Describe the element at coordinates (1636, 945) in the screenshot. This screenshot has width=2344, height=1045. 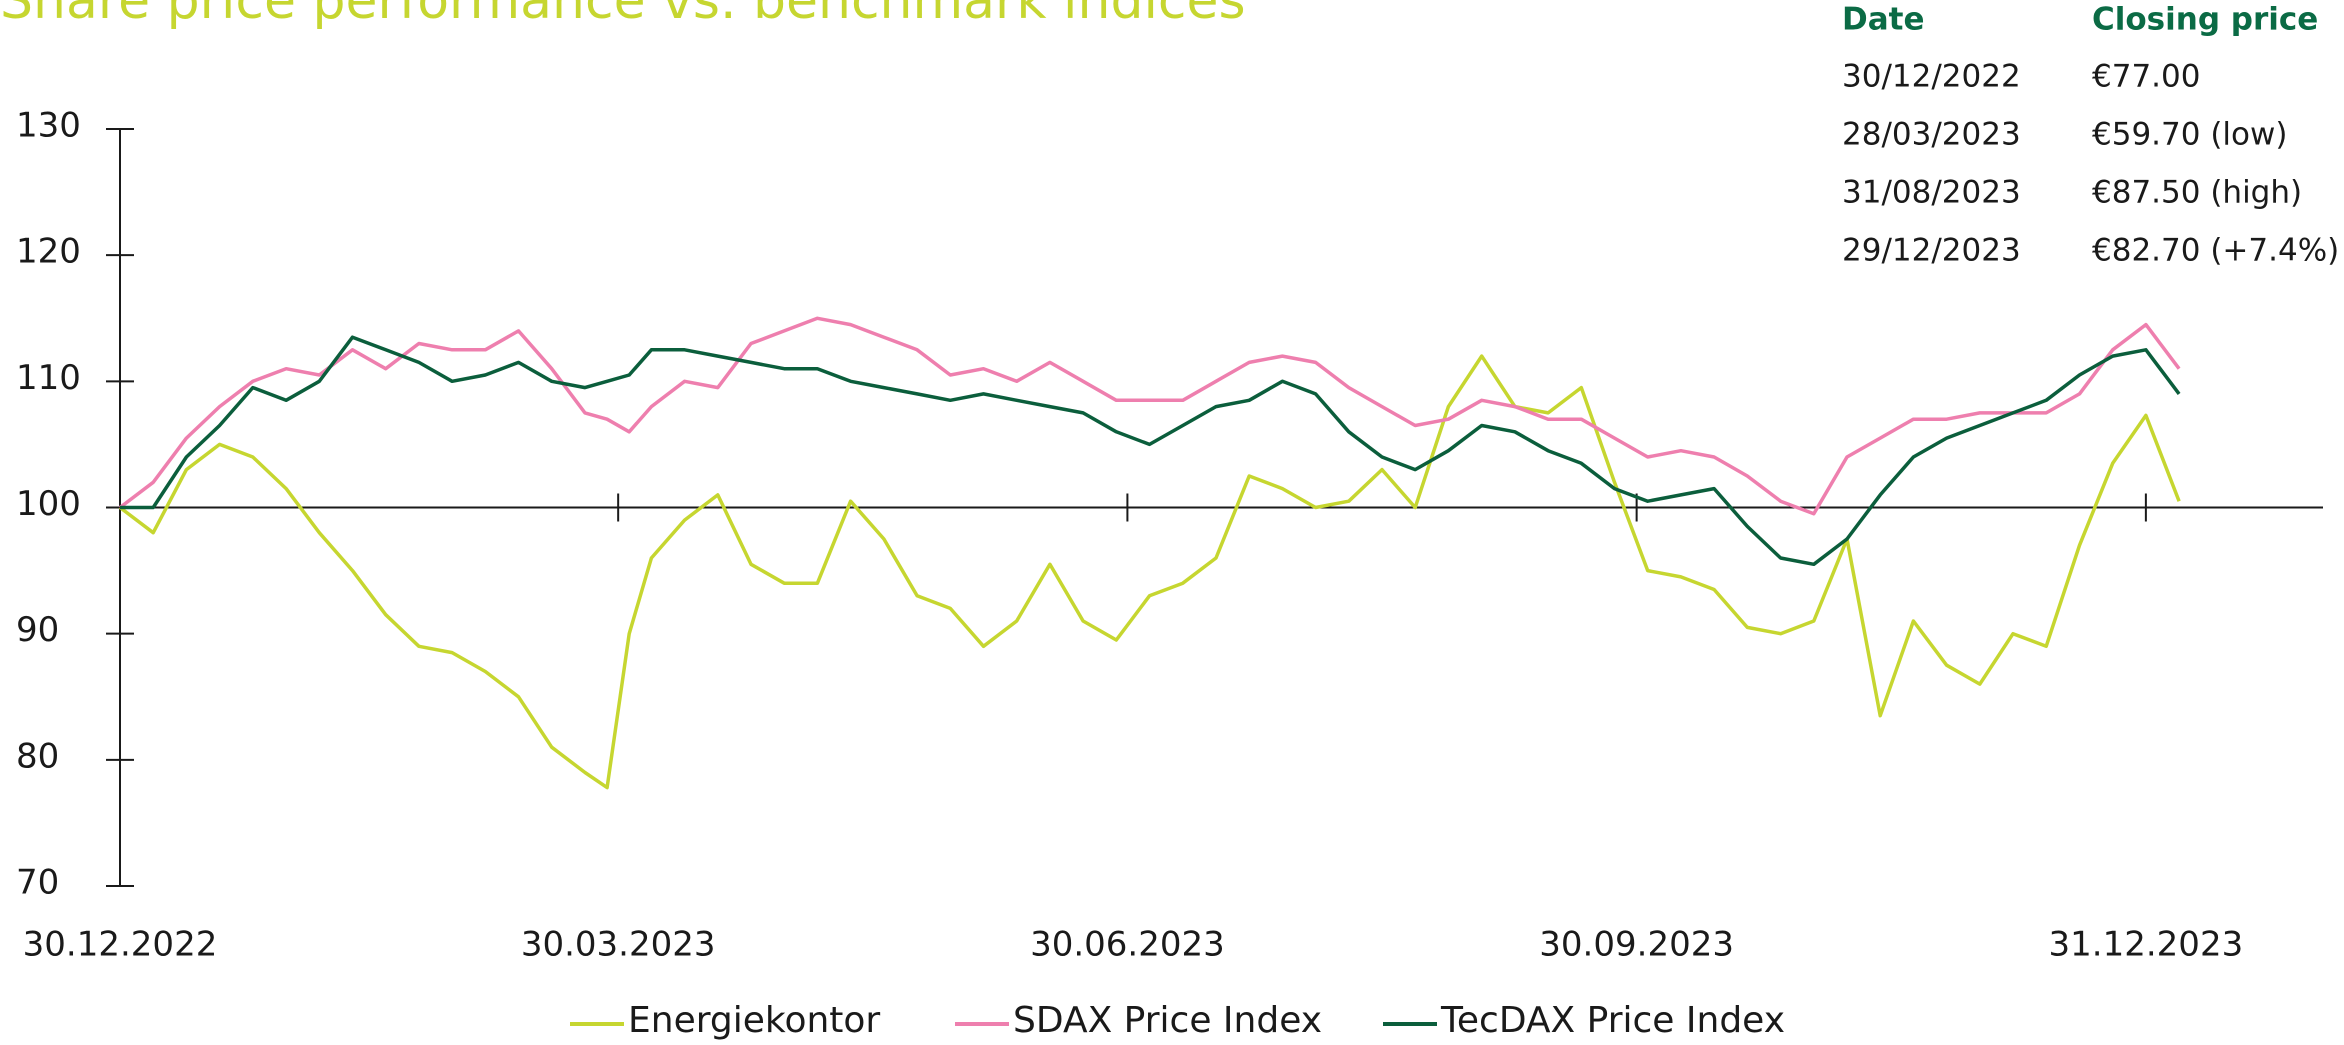
I see `x-tick-label: 30.09.2023` at that location.